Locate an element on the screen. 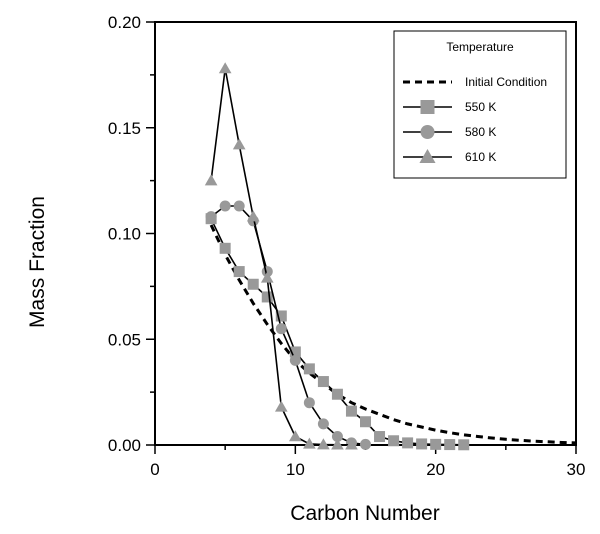 Image resolution: width=600 pixels, height=534 pixels. legend-entry: Initial Condition is located at coordinates (475, 82).